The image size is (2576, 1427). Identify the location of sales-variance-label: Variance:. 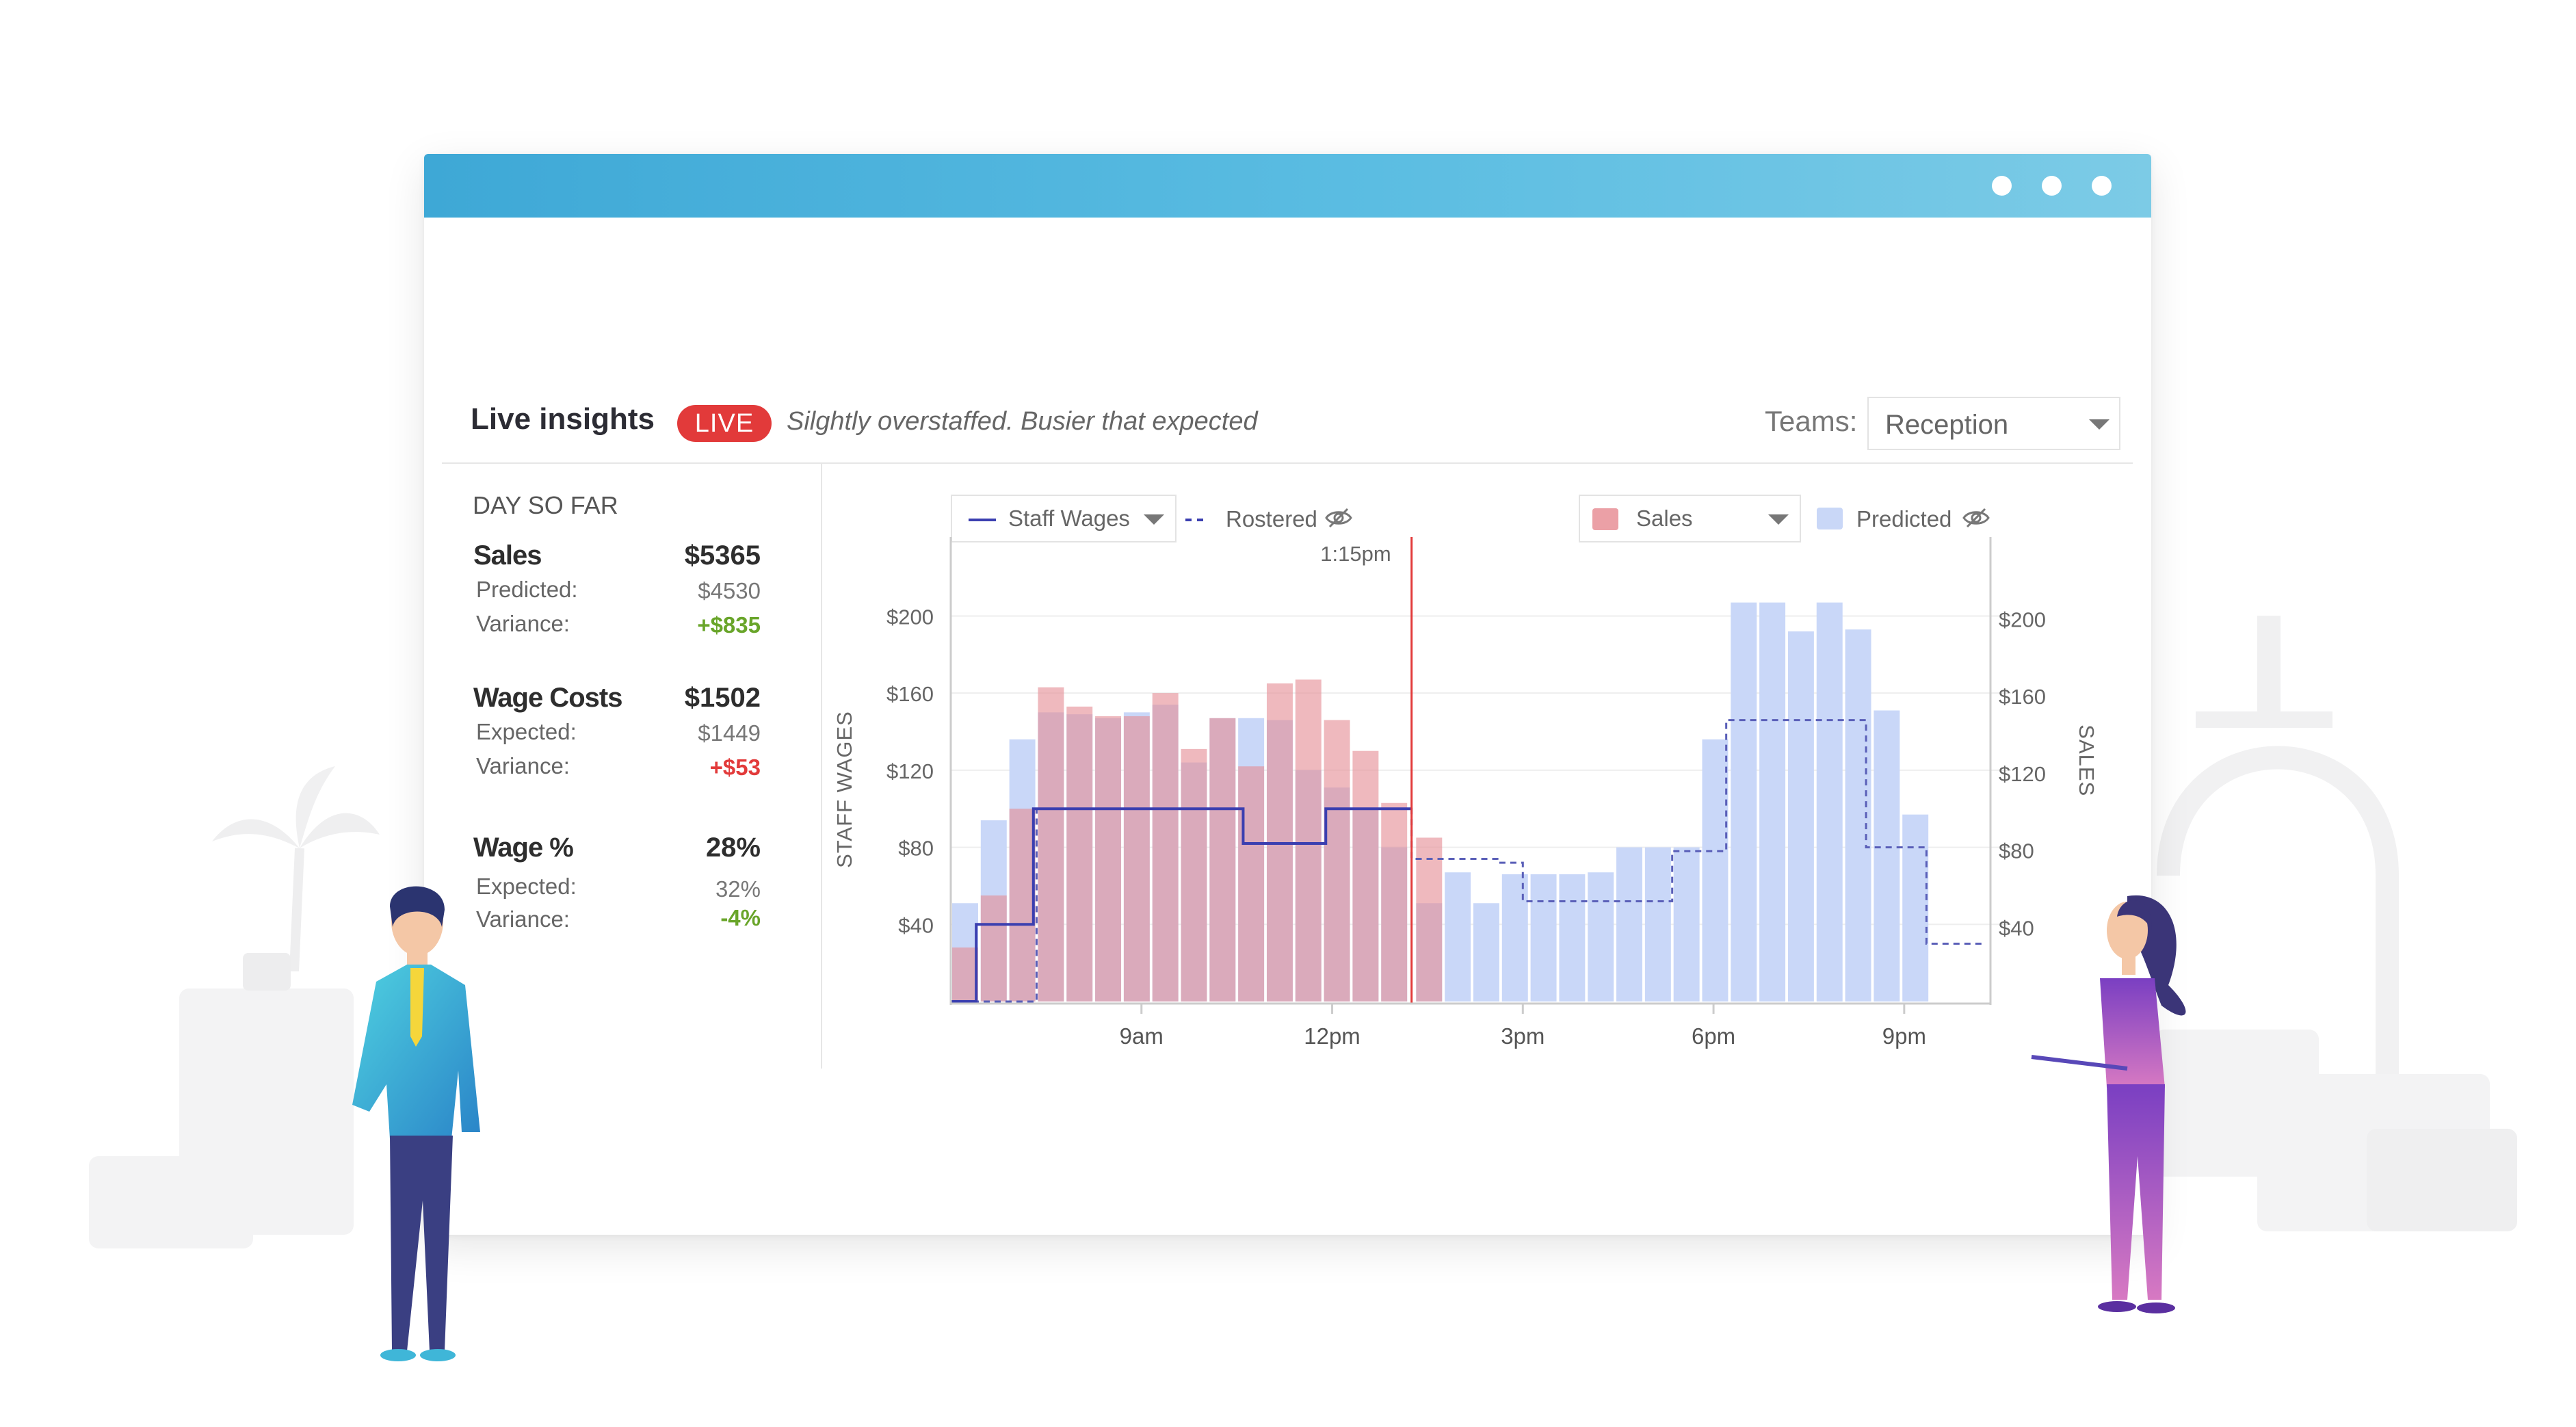
(523, 623).